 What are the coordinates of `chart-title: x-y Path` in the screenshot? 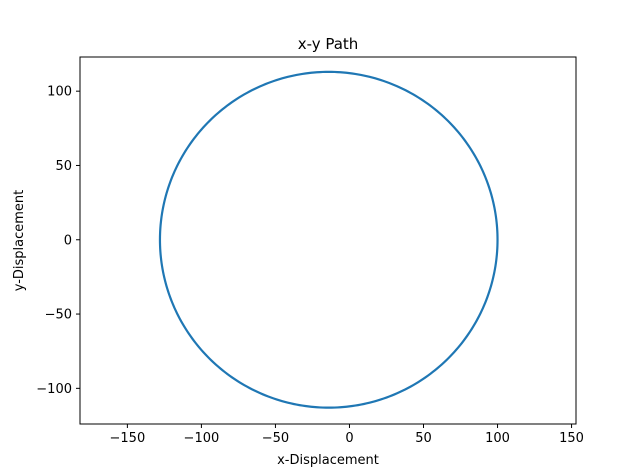 It's located at (328, 44).